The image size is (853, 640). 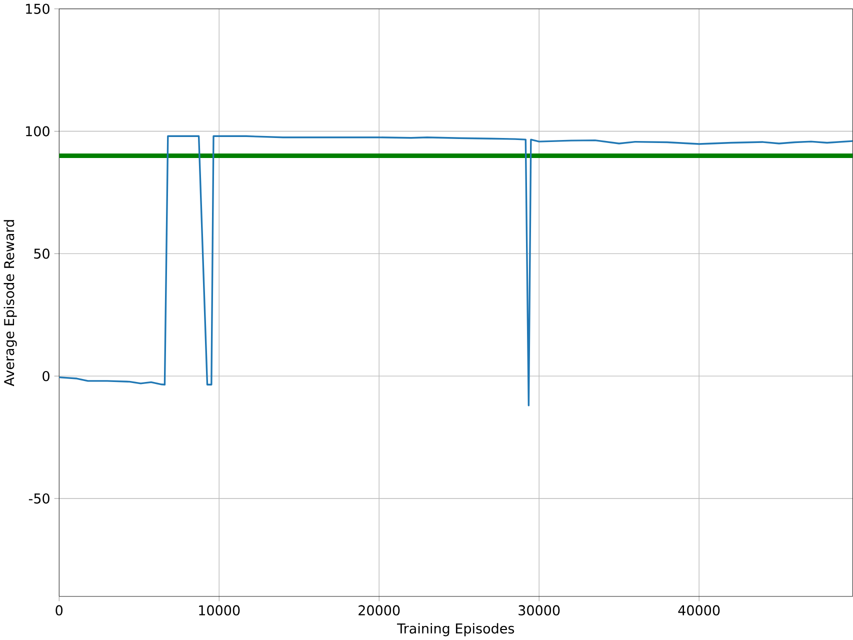 What do you see at coordinates (10, 303) in the screenshot?
I see `y-axis-title: Average Episode Reward` at bounding box center [10, 303].